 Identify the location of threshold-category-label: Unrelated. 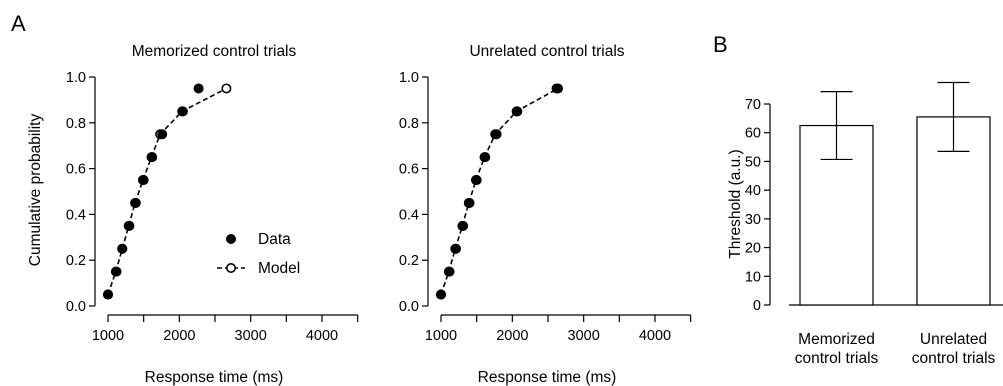
(953, 339).